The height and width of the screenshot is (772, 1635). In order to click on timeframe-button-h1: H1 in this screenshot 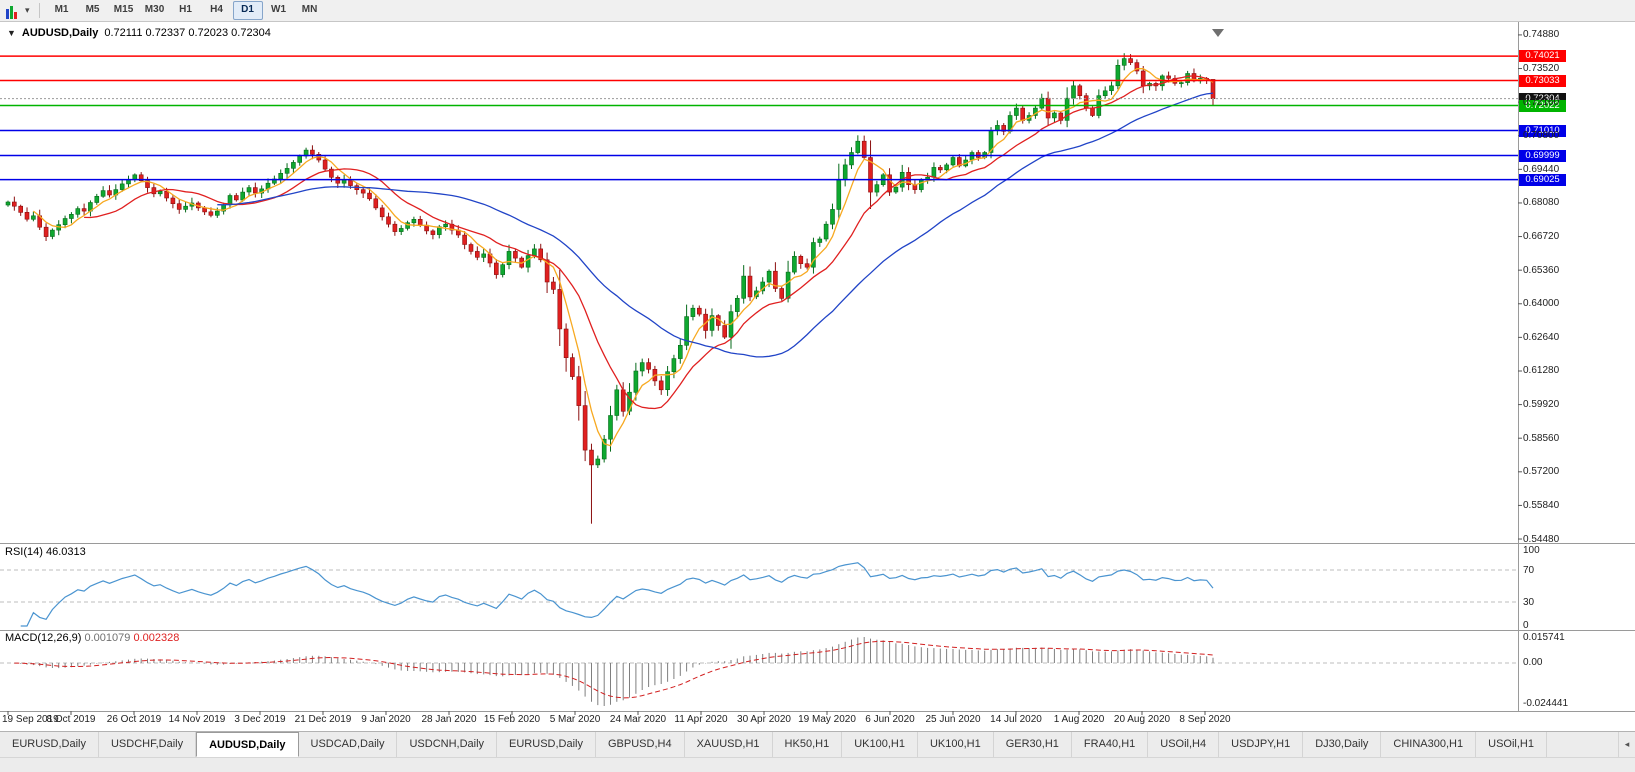, I will do `click(185, 9)`.